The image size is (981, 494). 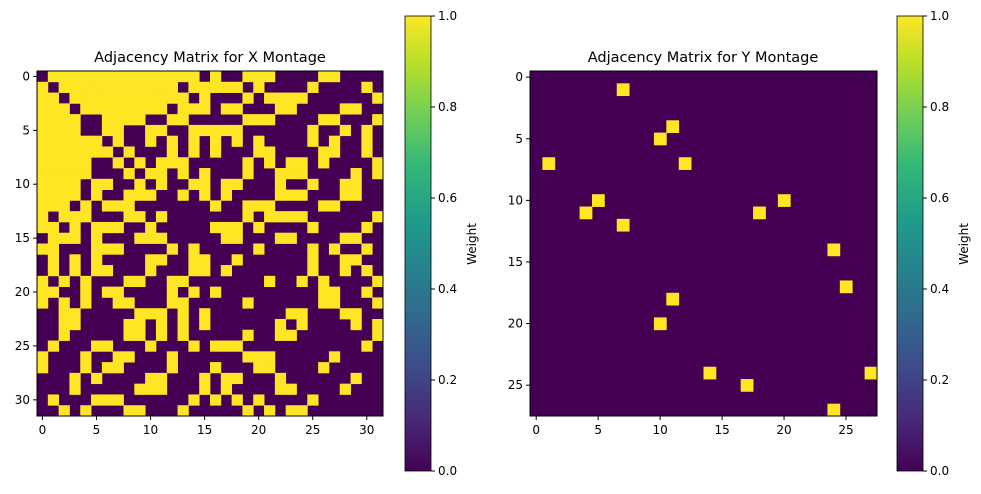 I want to click on y-tick-label: 0, so click(x=26, y=76).